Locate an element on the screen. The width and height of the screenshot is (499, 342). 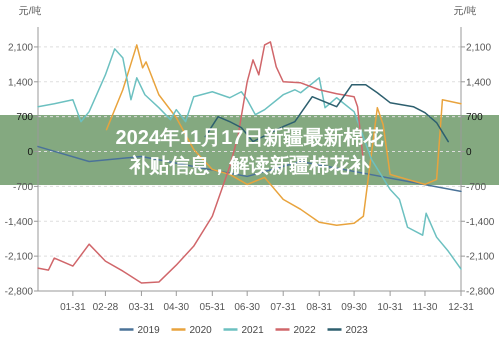
y2-tick-label: -700 is located at coordinates (476, 187).